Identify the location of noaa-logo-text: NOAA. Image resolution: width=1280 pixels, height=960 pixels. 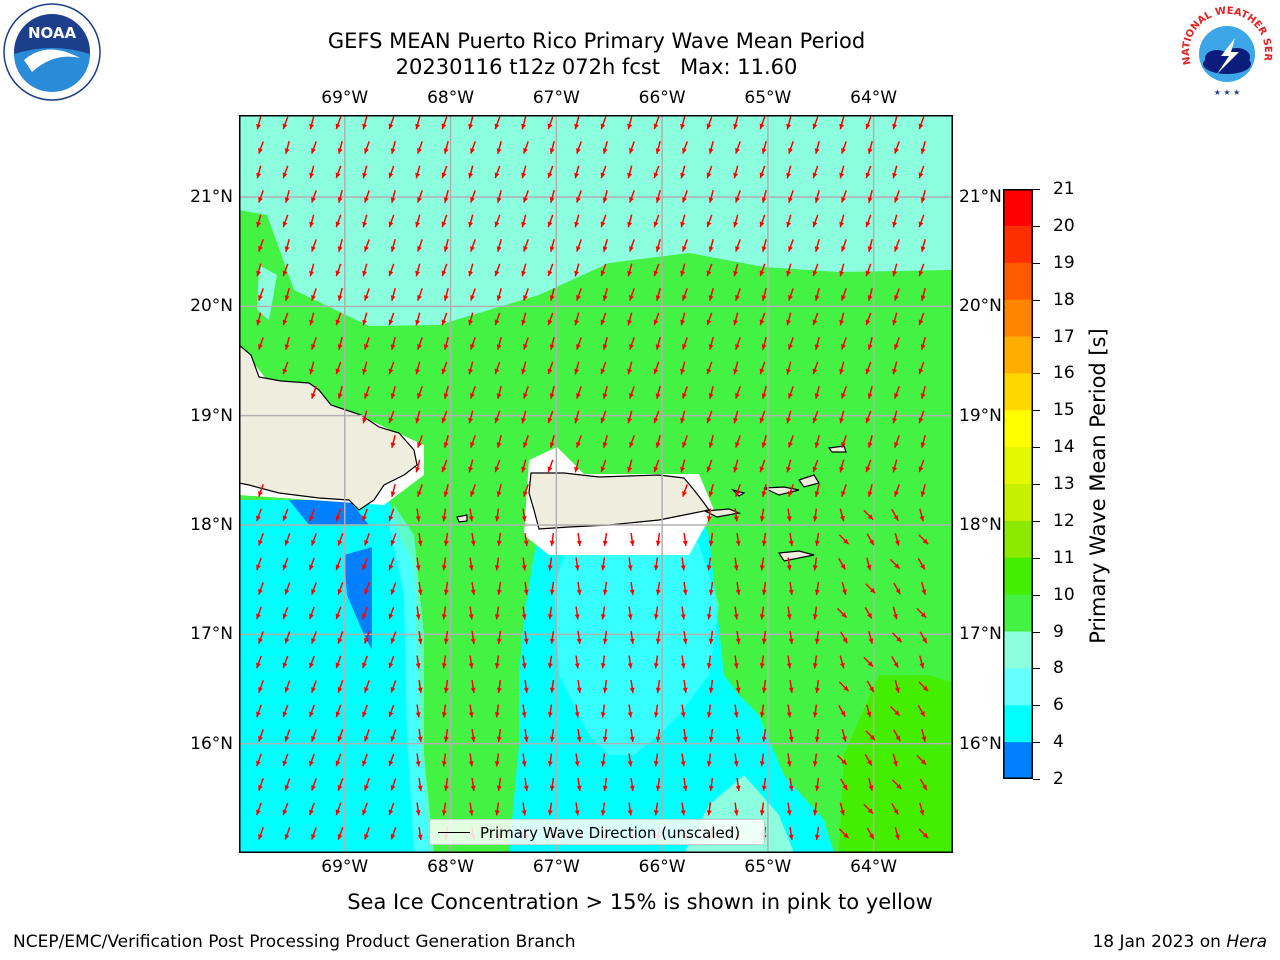
(52, 33).